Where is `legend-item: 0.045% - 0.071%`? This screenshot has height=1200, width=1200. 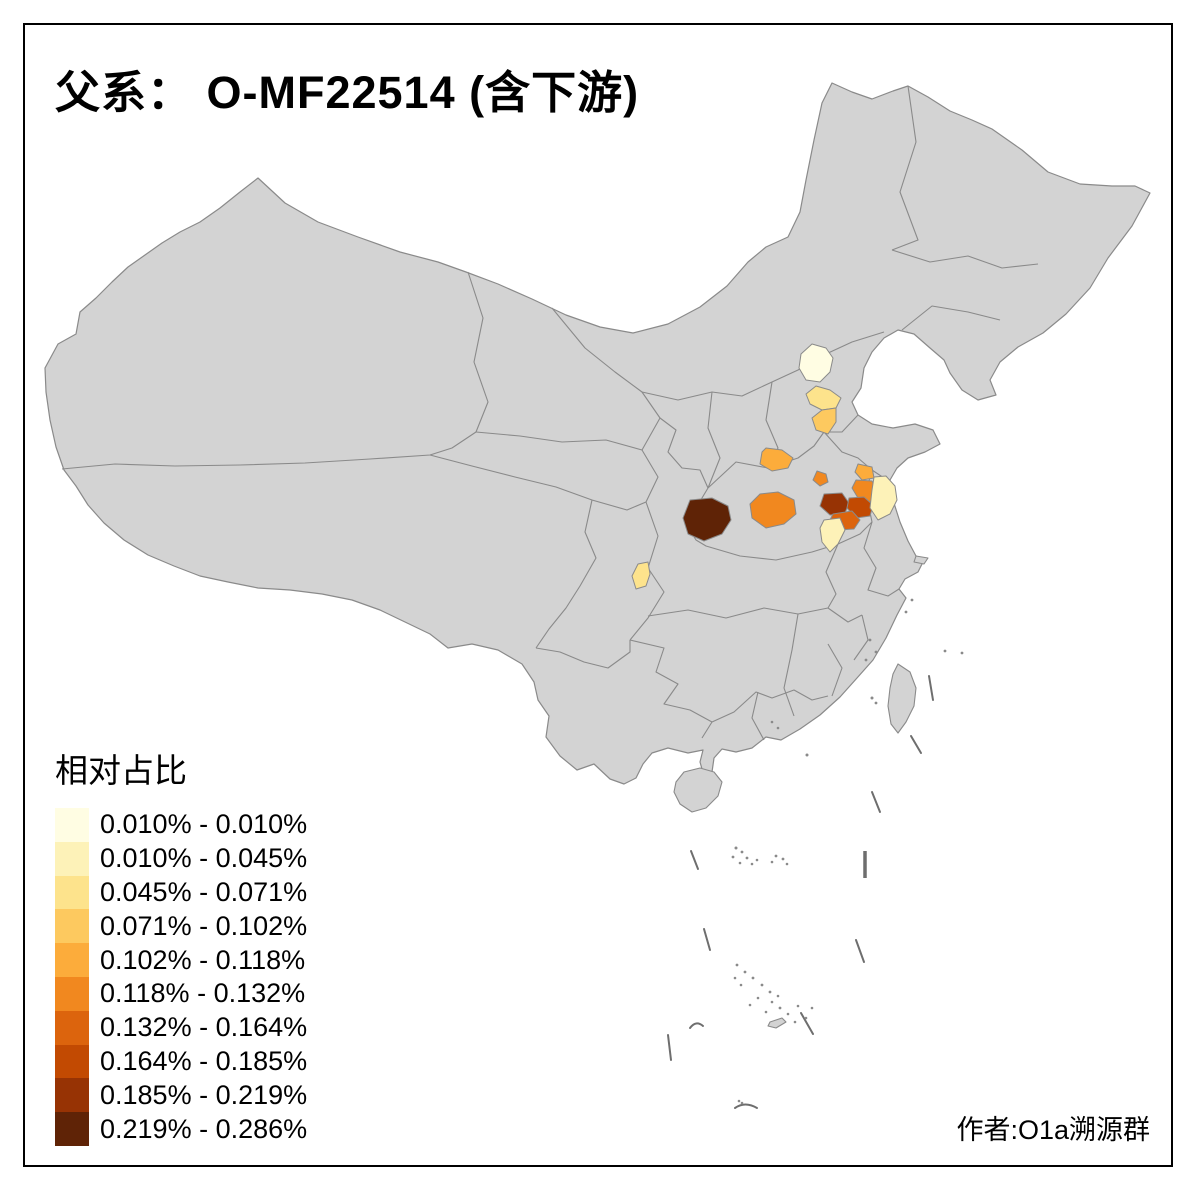
legend-item: 0.045% - 0.071% is located at coordinates (181, 892).